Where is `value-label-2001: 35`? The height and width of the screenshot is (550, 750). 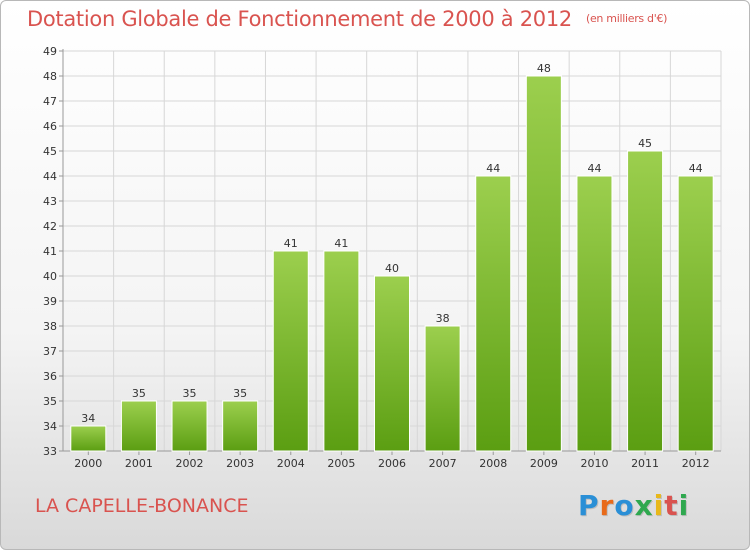 value-label-2001: 35 is located at coordinates (139, 393).